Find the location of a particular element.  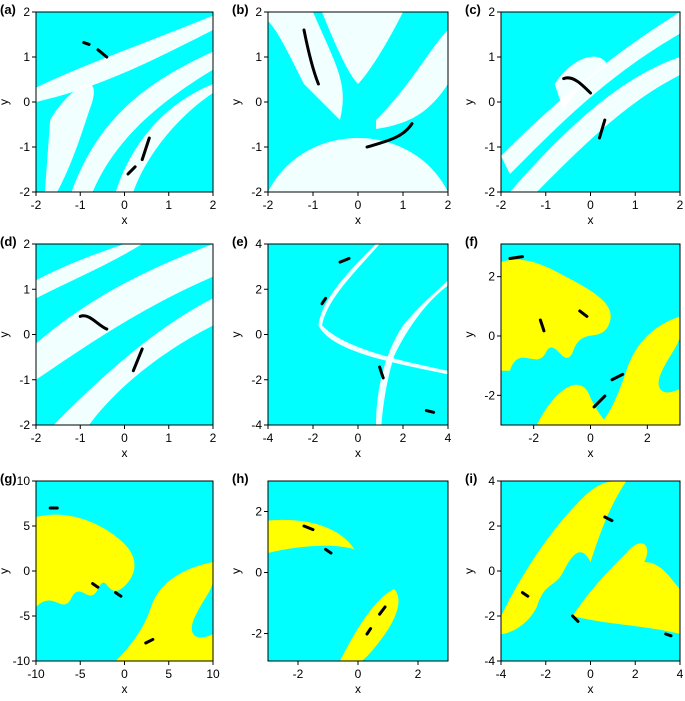

basin-background is located at coordinates (358, 334).